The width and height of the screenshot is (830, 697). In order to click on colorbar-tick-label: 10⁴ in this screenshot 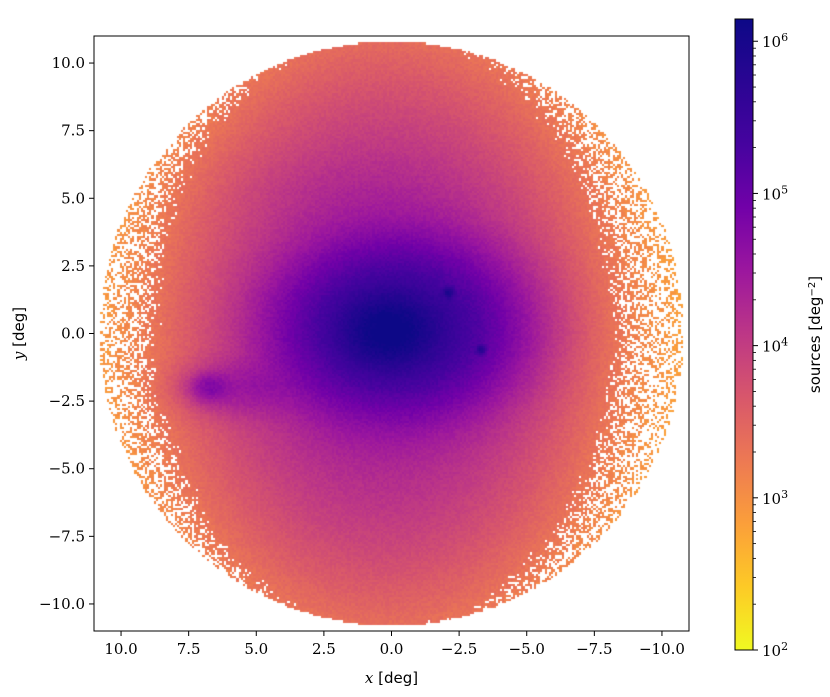, I will do `click(775, 345)`.